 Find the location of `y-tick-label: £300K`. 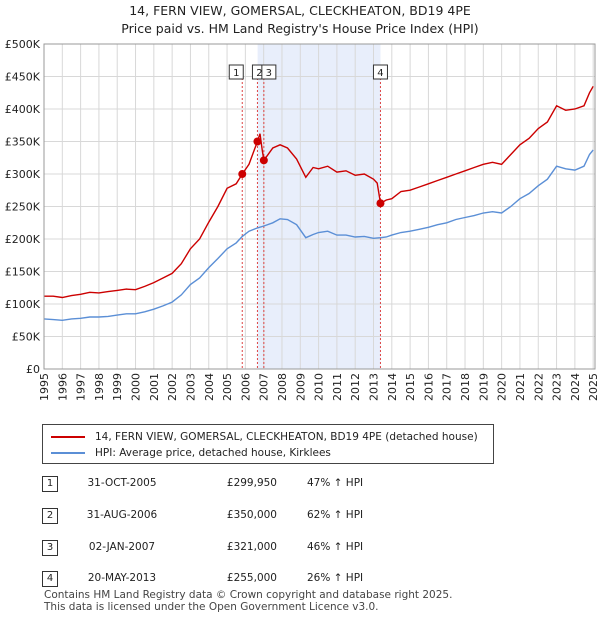

y-tick-label: £300K is located at coordinates (23, 174).